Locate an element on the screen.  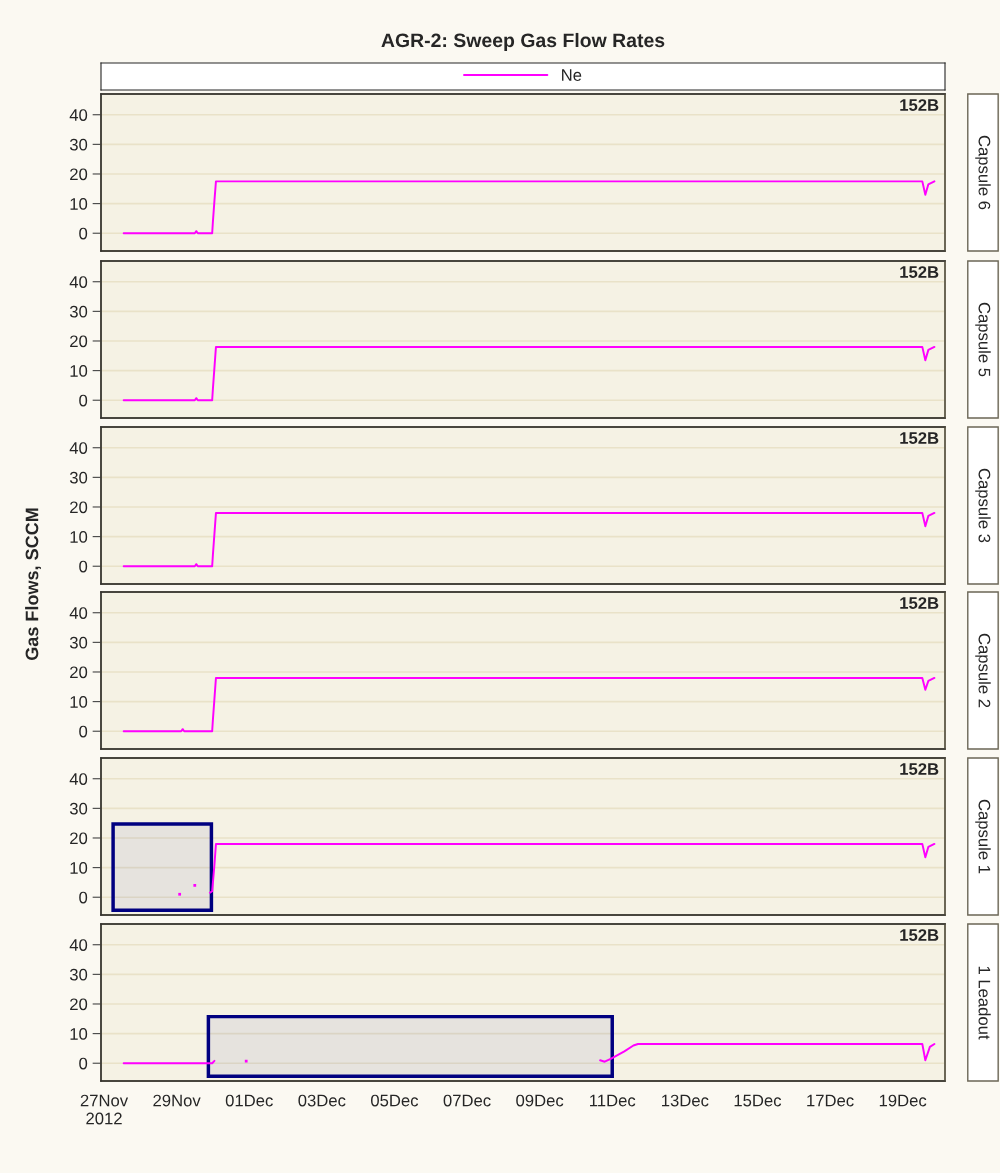
x-tick-label: 03Dec is located at coordinates (322, 1100).